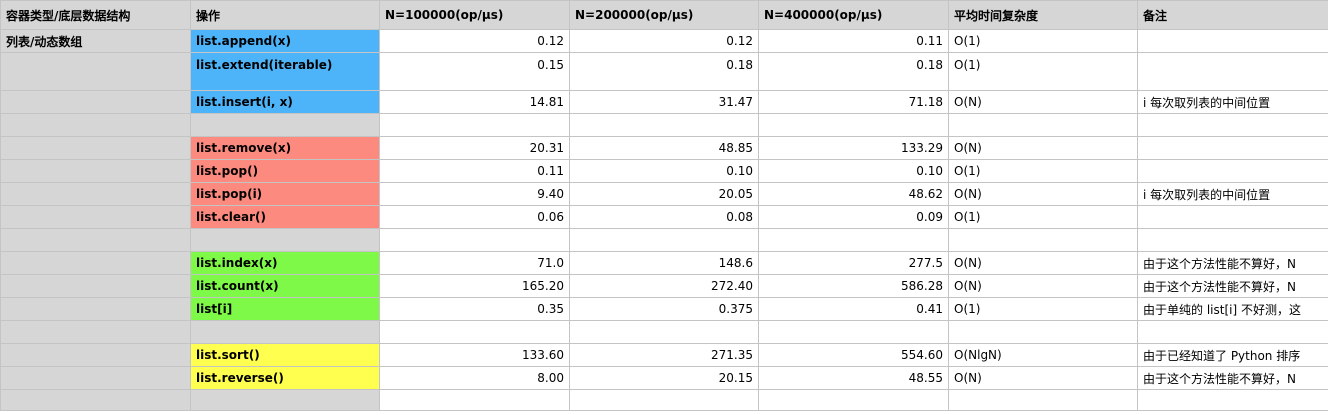 The image size is (1328, 415). What do you see at coordinates (474, 148) in the screenshot?
I see `value-cell: 20.31` at bounding box center [474, 148].